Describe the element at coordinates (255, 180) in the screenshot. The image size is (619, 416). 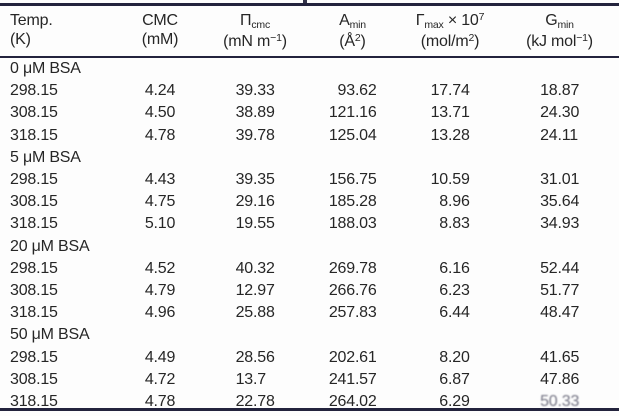
I see `numeric-value: 39.35` at that location.